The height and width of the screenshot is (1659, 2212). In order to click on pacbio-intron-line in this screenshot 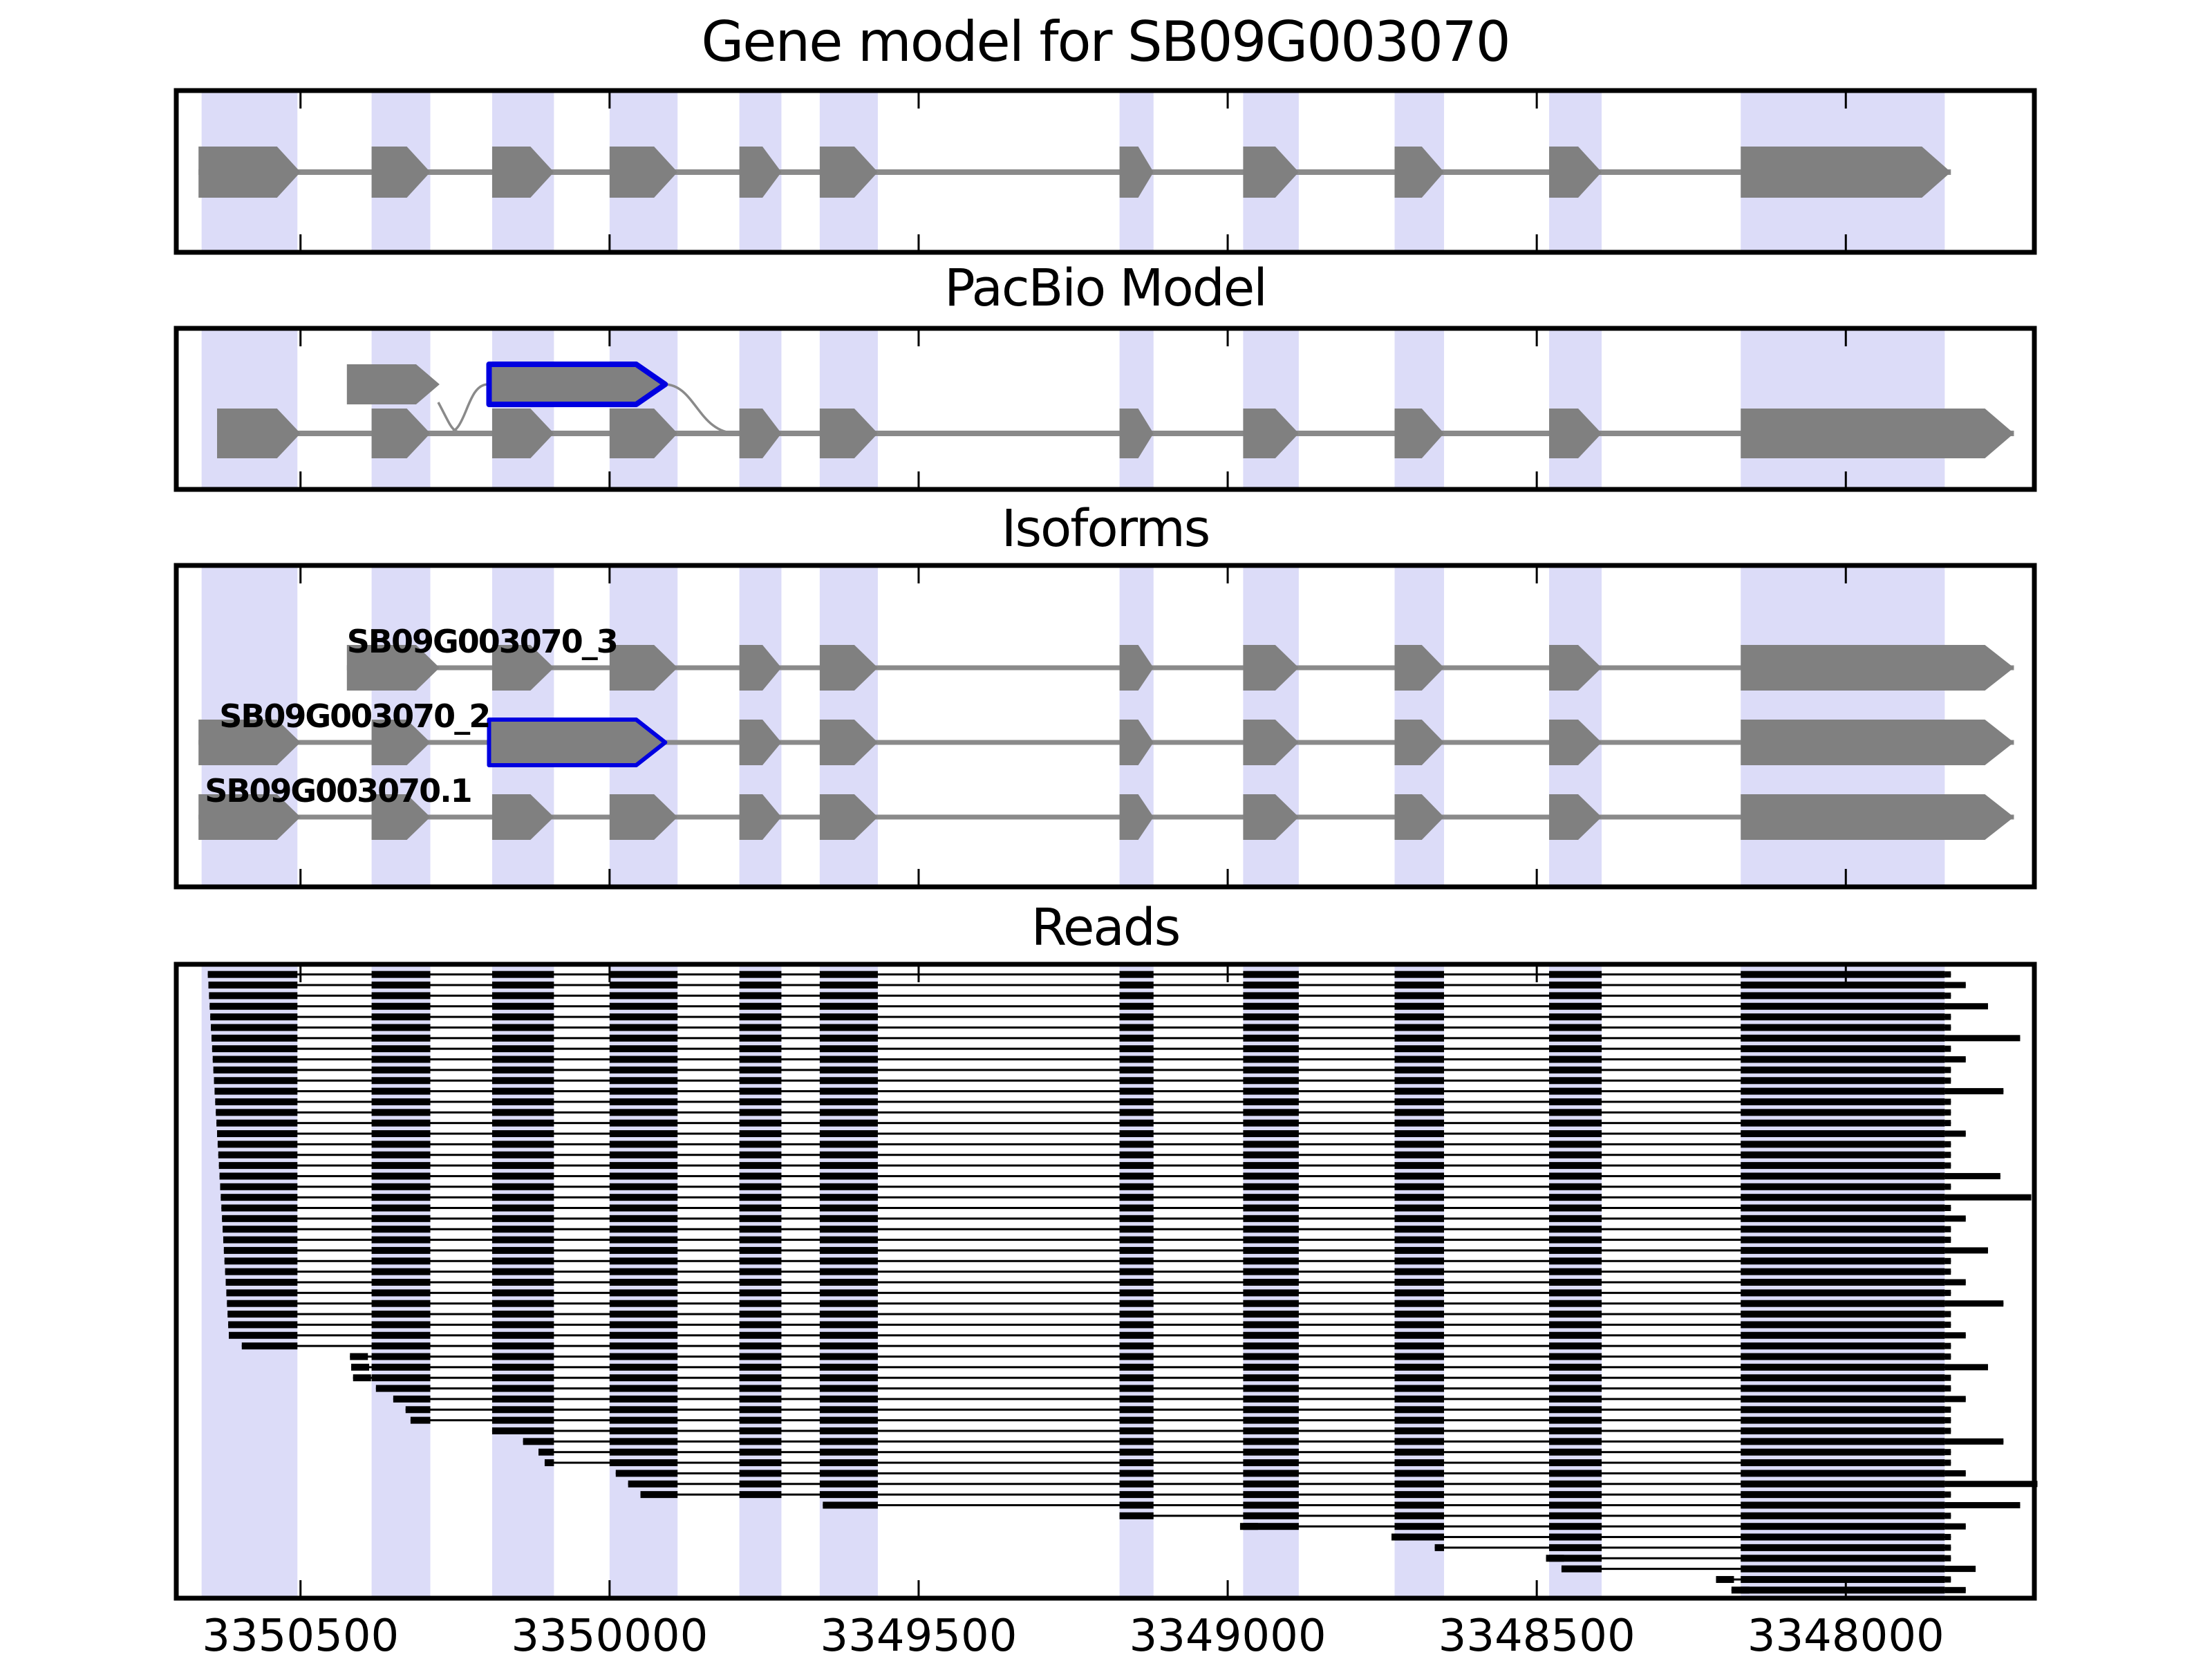, I will do `click(1115, 433)`.